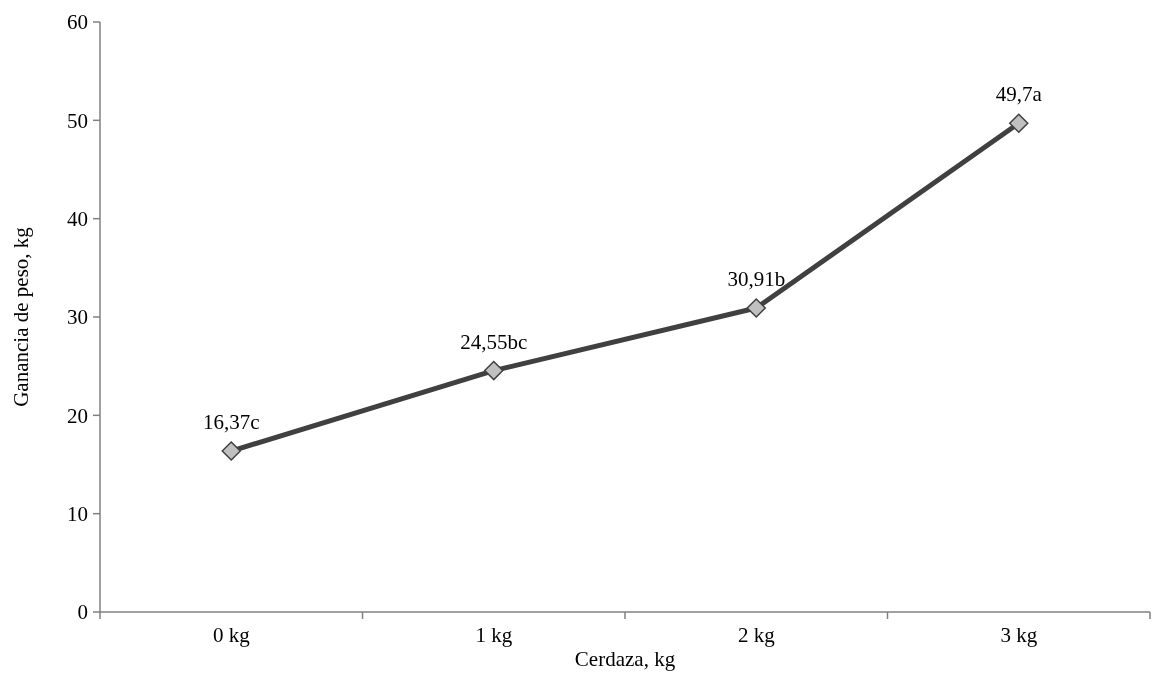  I want to click on y-tick-label: 50, so click(77, 120).